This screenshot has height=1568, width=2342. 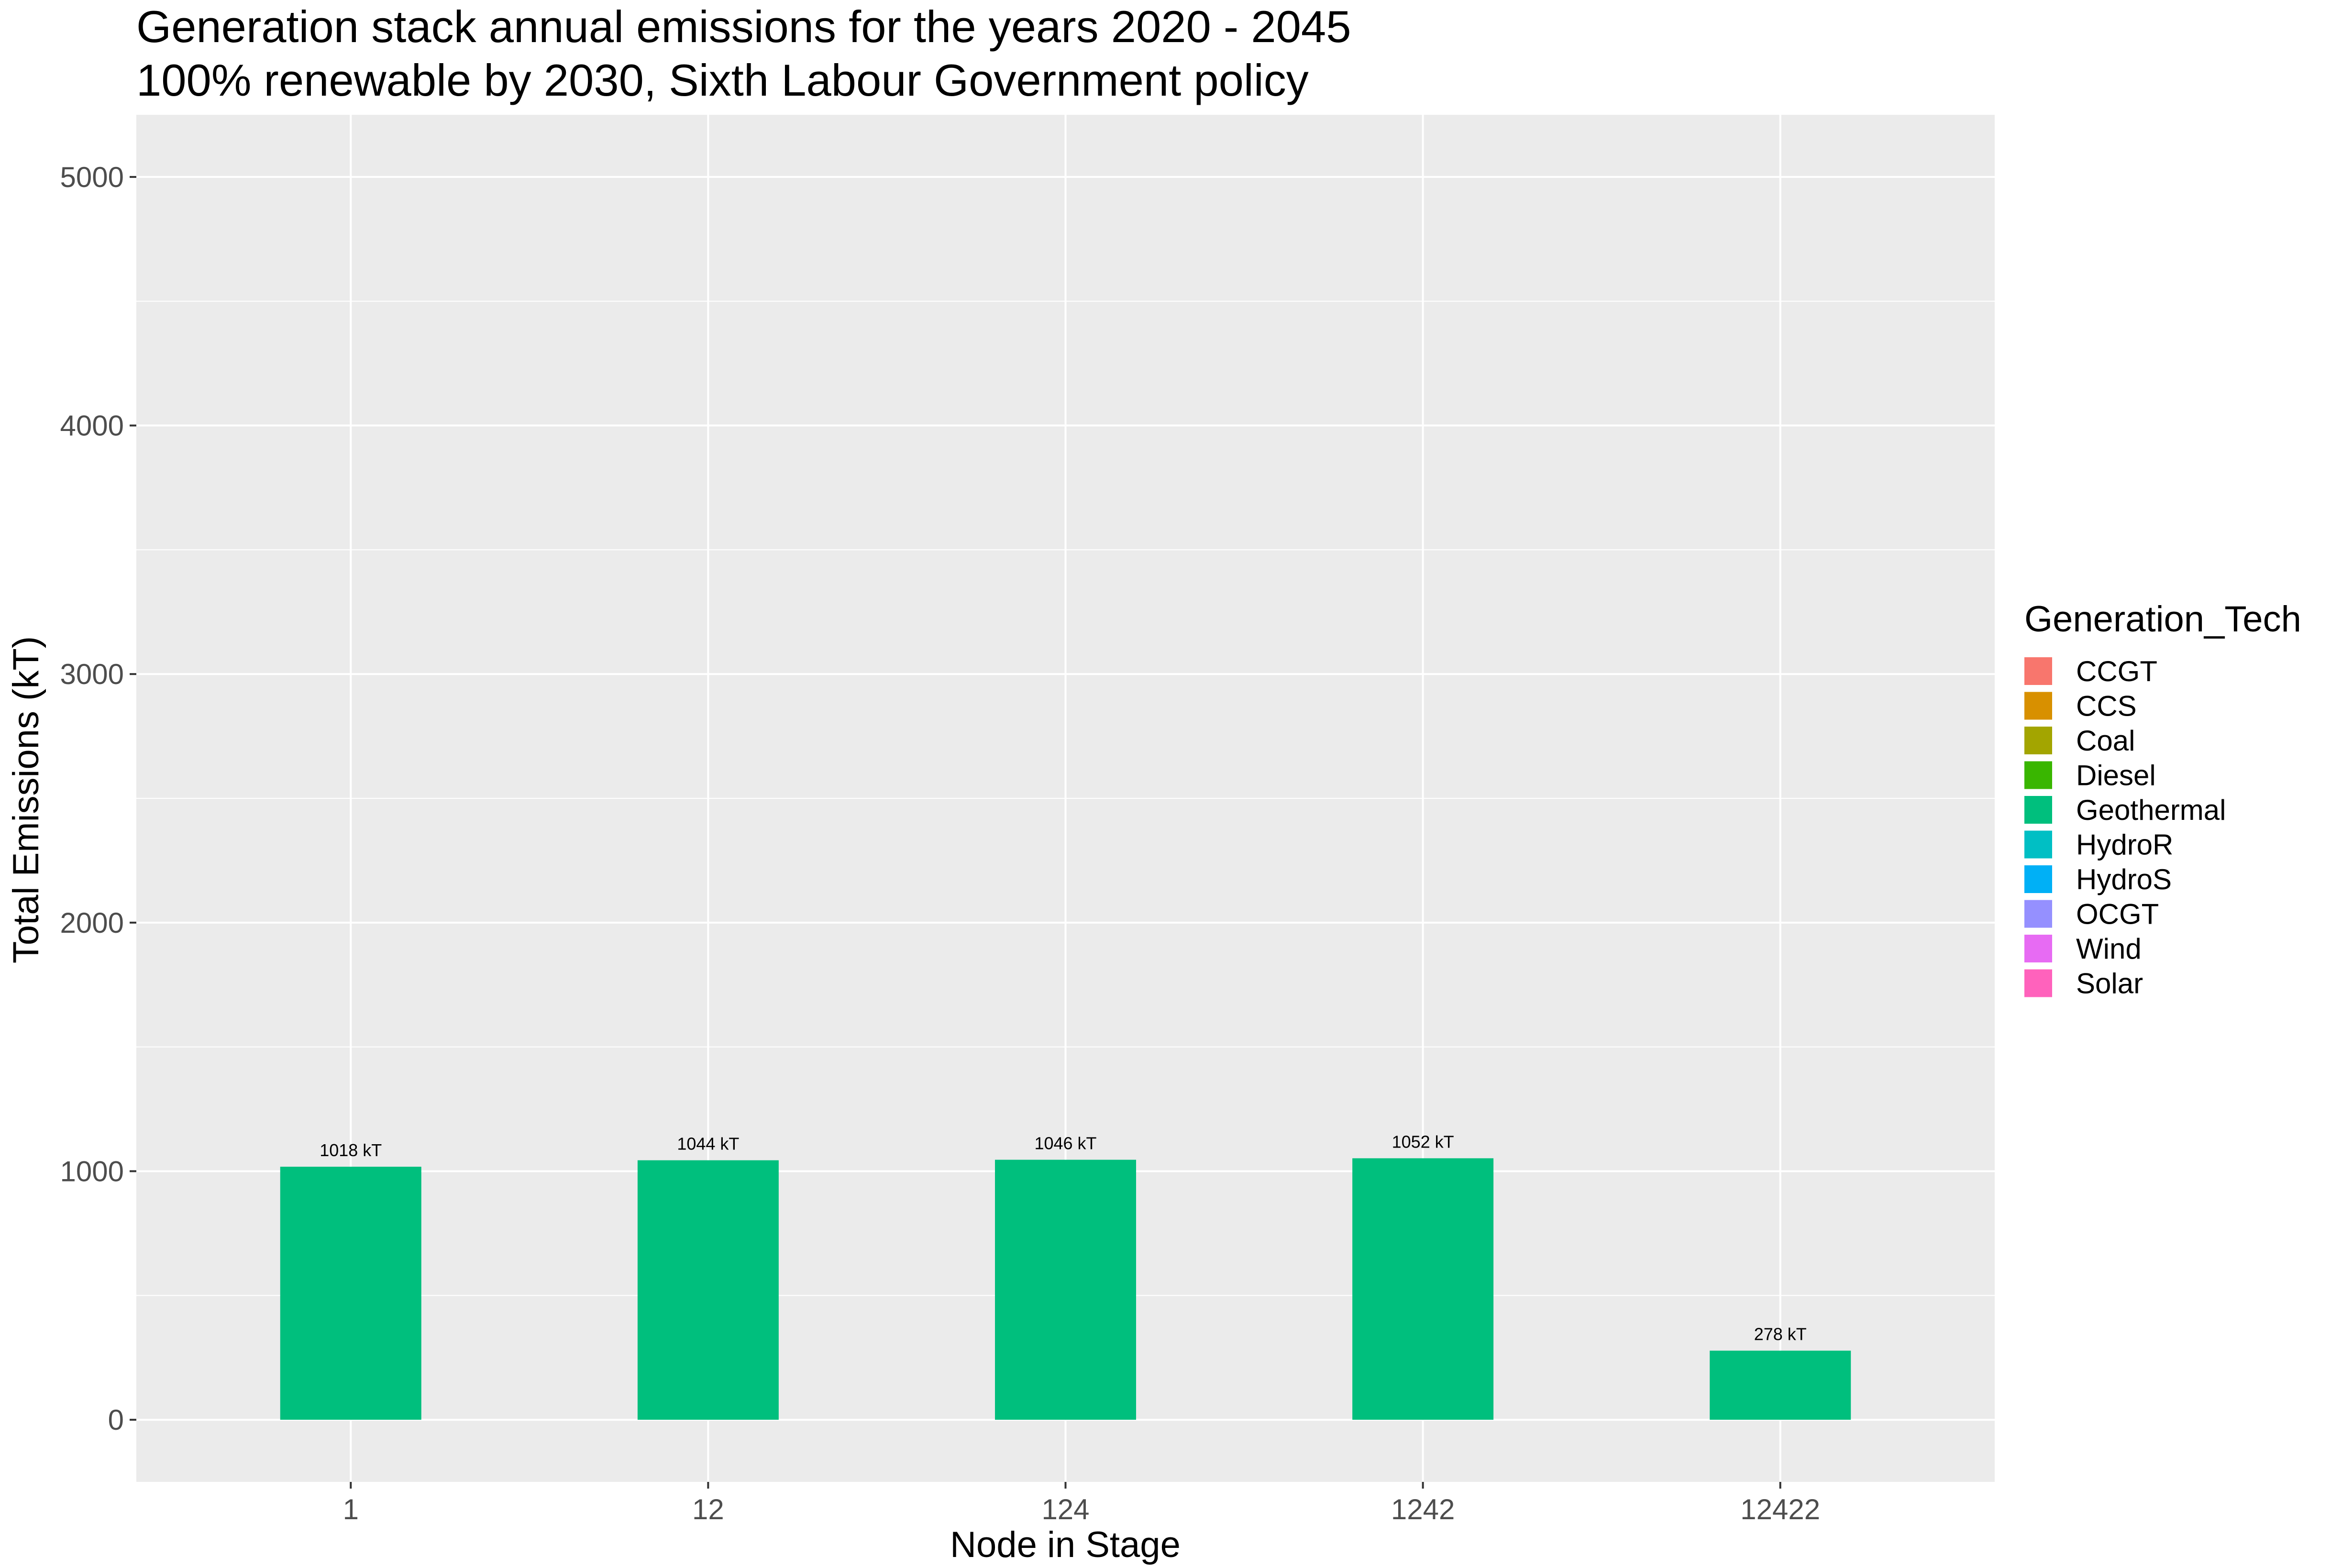 I want to click on x-axis-ticks: 1 12 124 1242 12422, so click(x=1081, y=1503).